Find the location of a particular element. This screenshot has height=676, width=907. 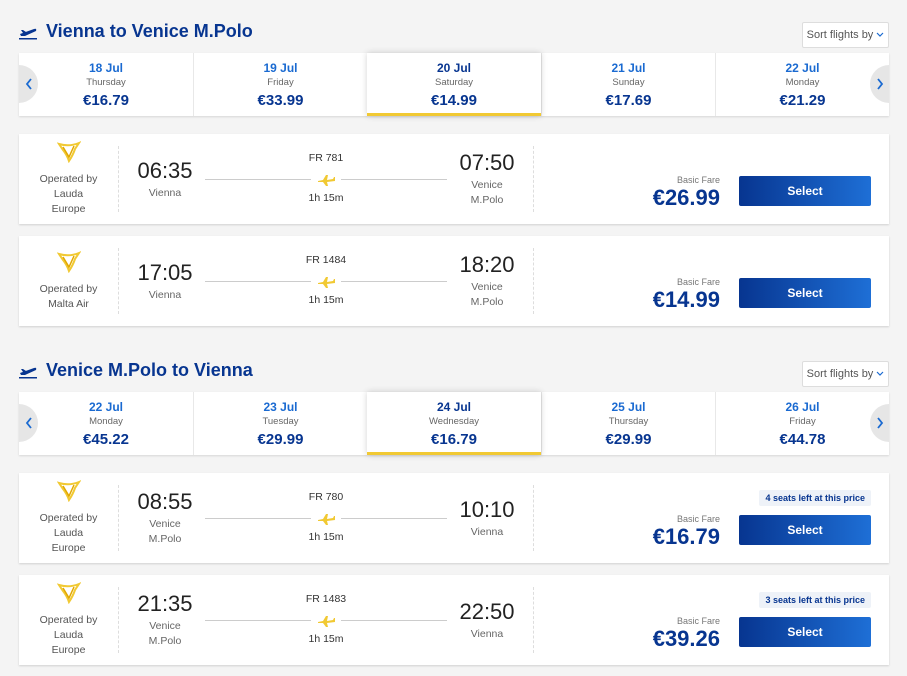

flight-number: FR 1484 is located at coordinates (326, 260).